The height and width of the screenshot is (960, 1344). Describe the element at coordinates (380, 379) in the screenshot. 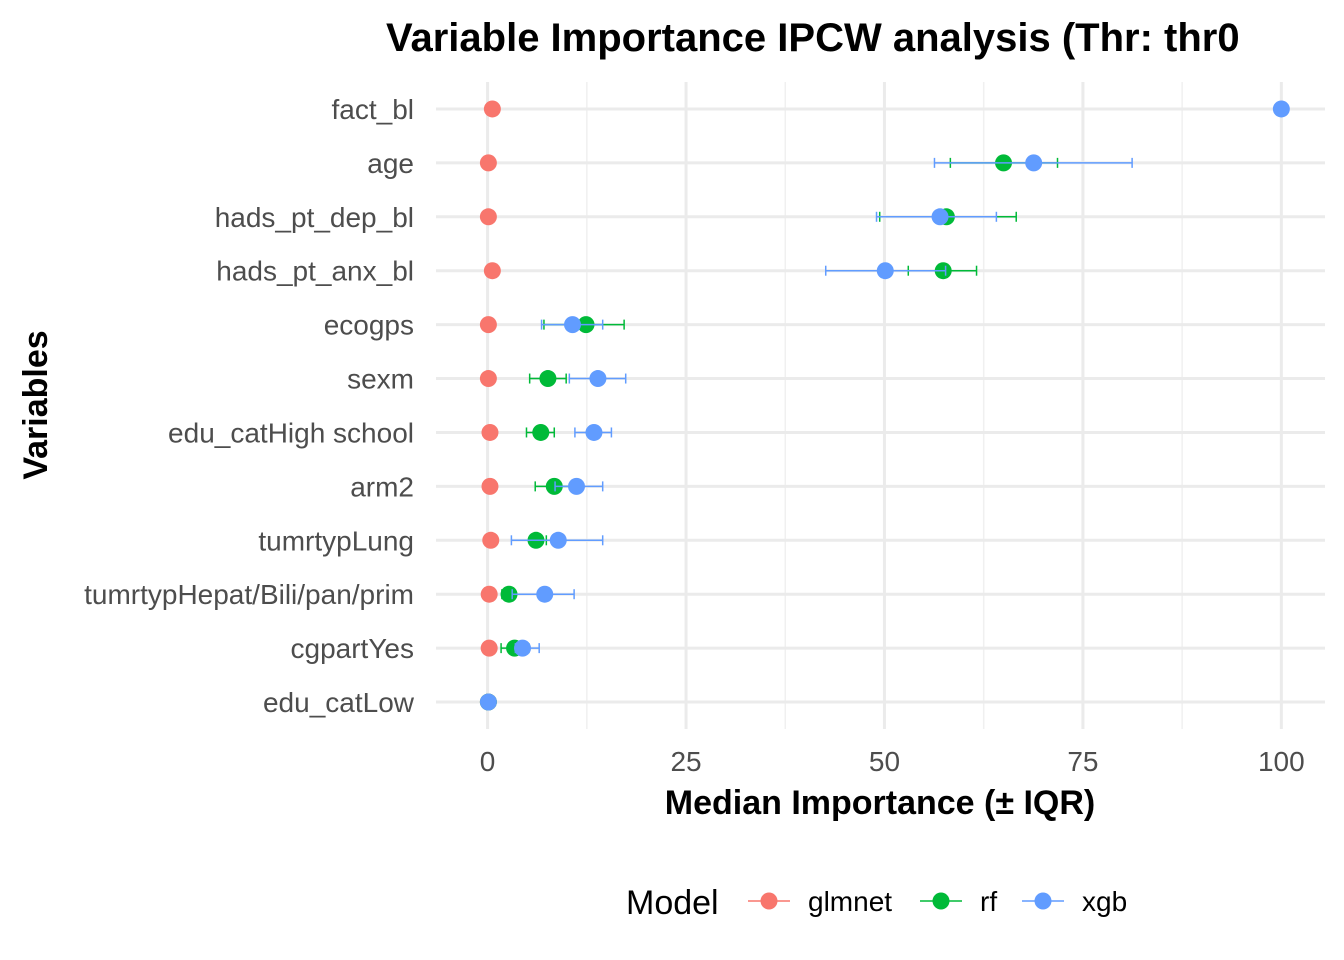

I see `category-label: sexm` at that location.